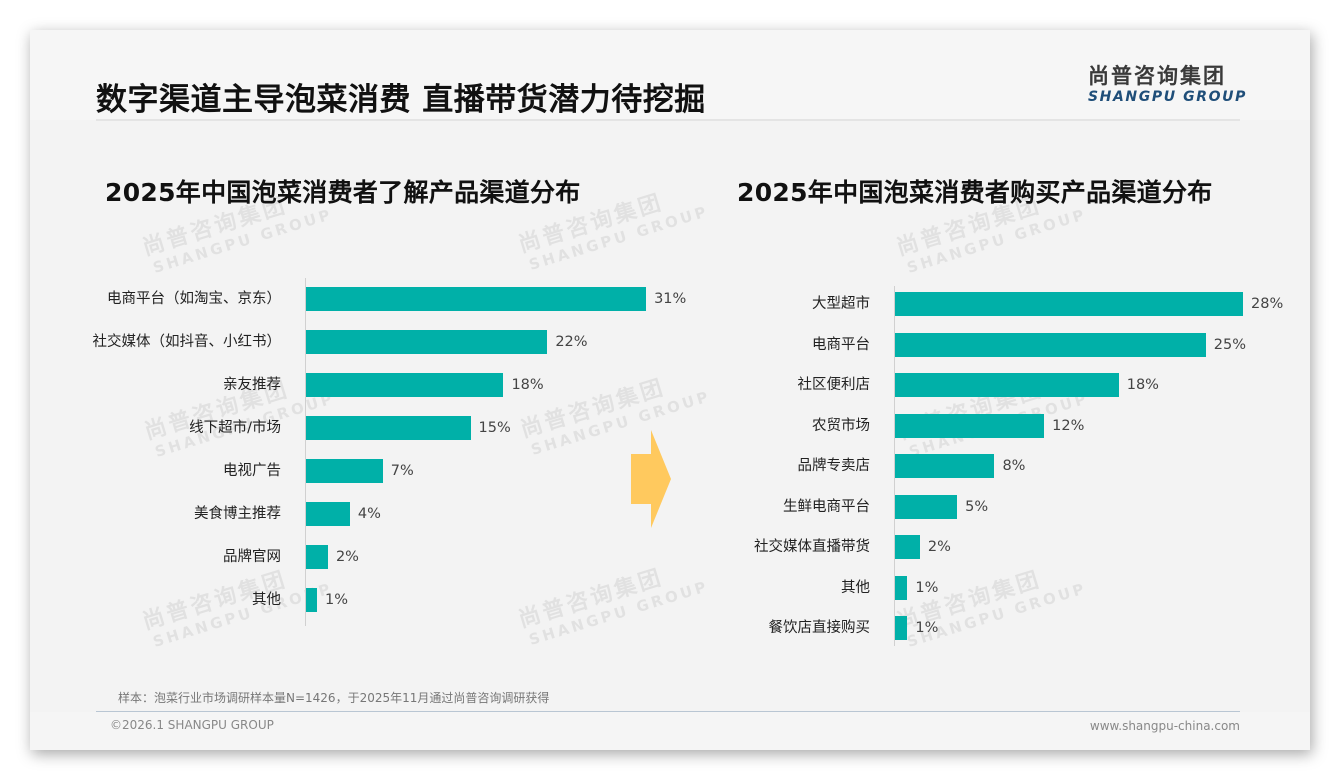  I want to click on bar-category-label: 社交媒体（如抖音、小红书）, so click(187, 342).